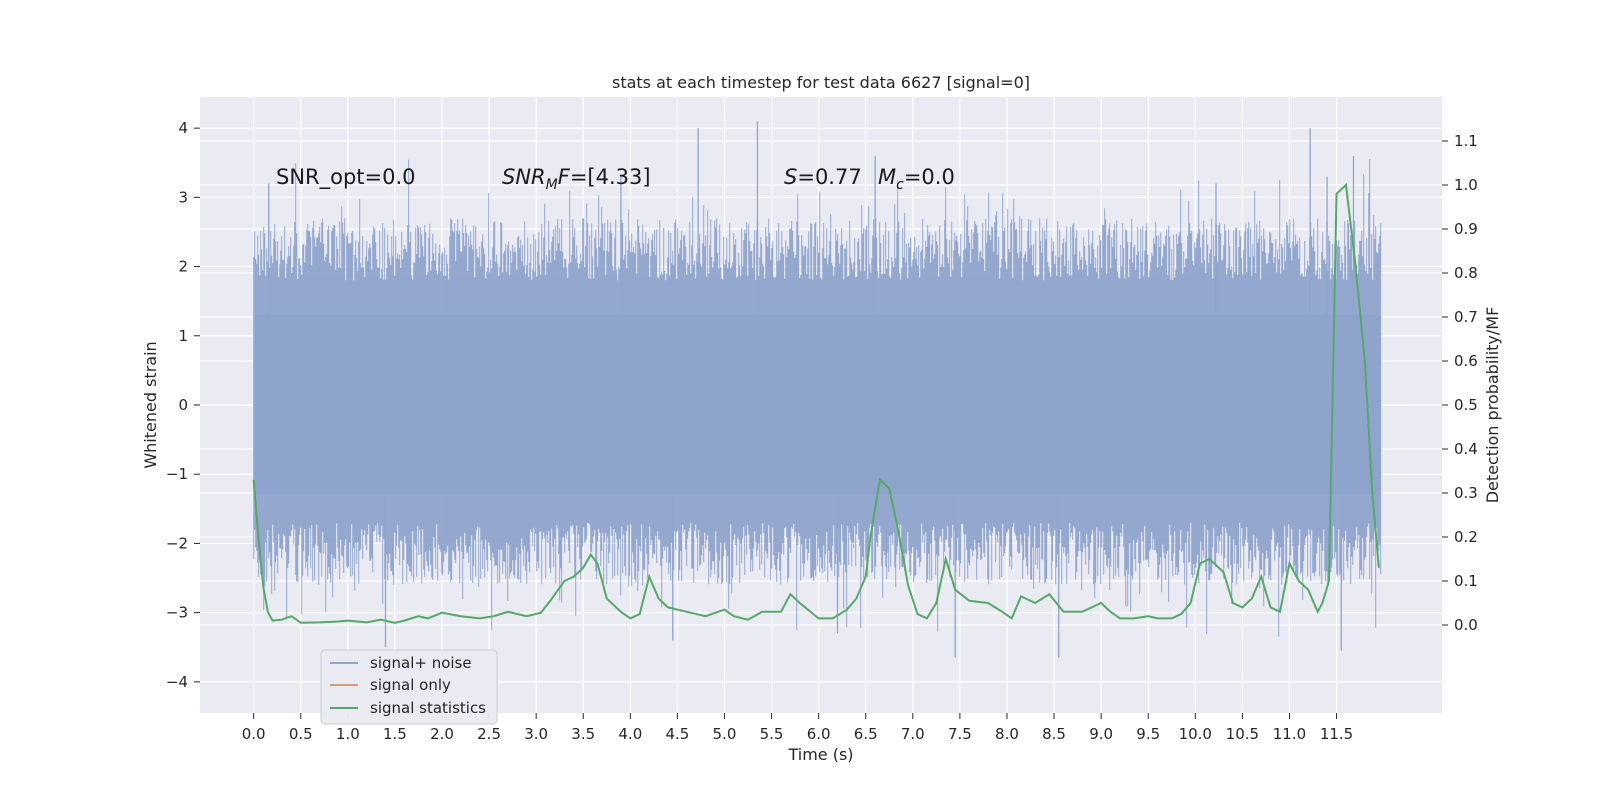 The height and width of the screenshot is (800, 1600). Describe the element at coordinates (1466, 185) in the screenshot. I see `y-right-tick-label: 1.0` at that location.